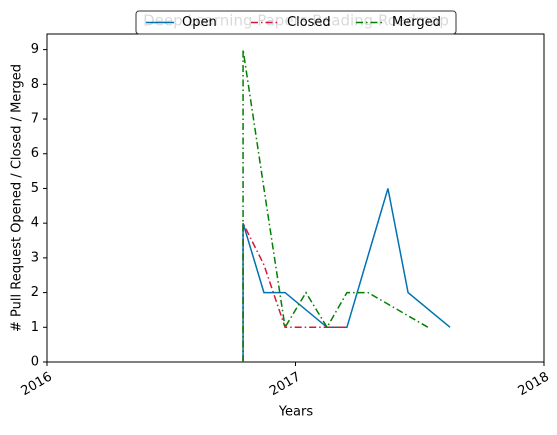 This screenshot has width=557, height=435. Describe the element at coordinates (199, 22) in the screenshot. I see `legend-label: Open` at that location.